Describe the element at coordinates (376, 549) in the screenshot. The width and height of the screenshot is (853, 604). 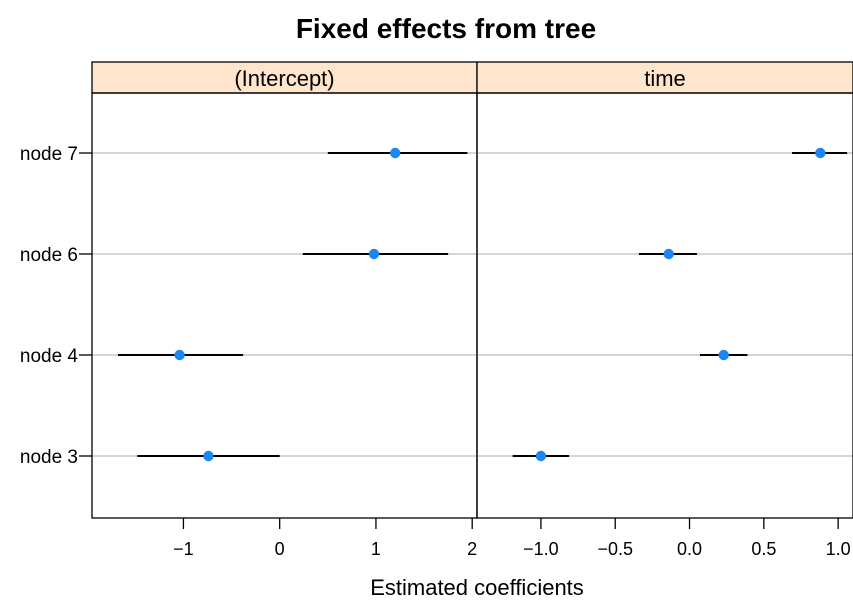
I see `x-tick-label: 1` at that location.